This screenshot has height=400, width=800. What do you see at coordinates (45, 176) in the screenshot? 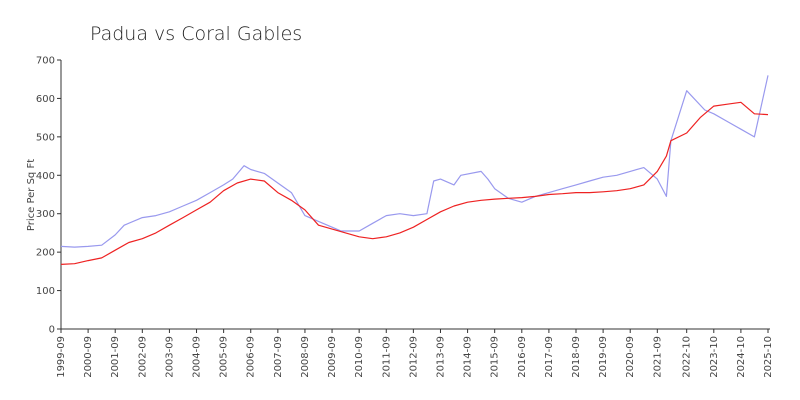
I see `y-tick-label: 400` at bounding box center [45, 176].